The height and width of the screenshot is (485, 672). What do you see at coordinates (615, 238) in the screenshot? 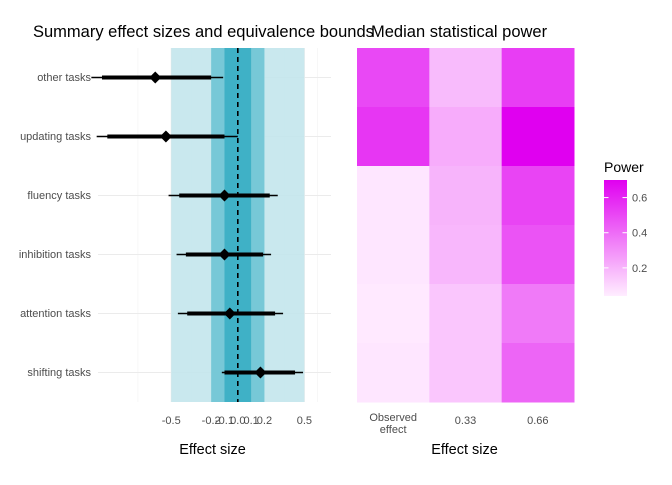
I see `legend-colorbar` at bounding box center [615, 238].